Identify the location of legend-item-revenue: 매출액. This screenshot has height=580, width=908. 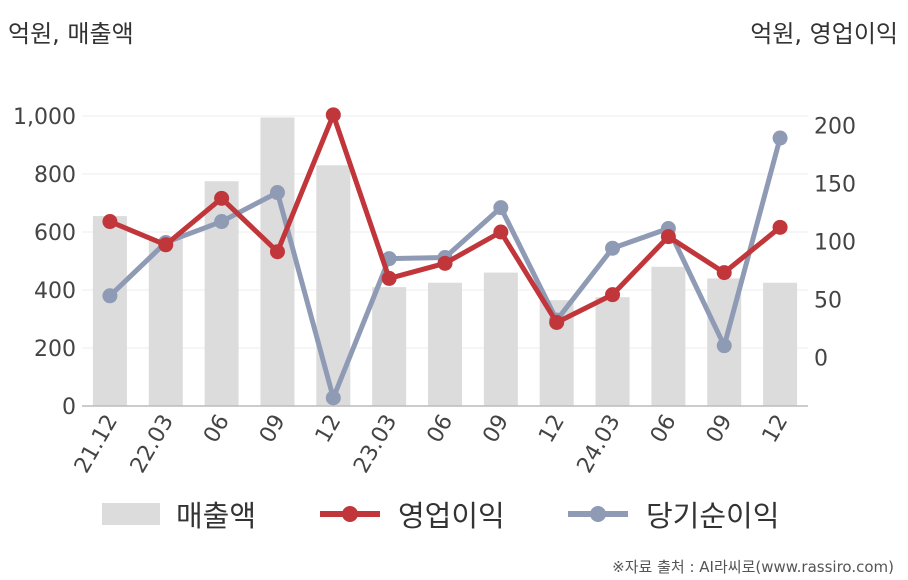
(179, 514).